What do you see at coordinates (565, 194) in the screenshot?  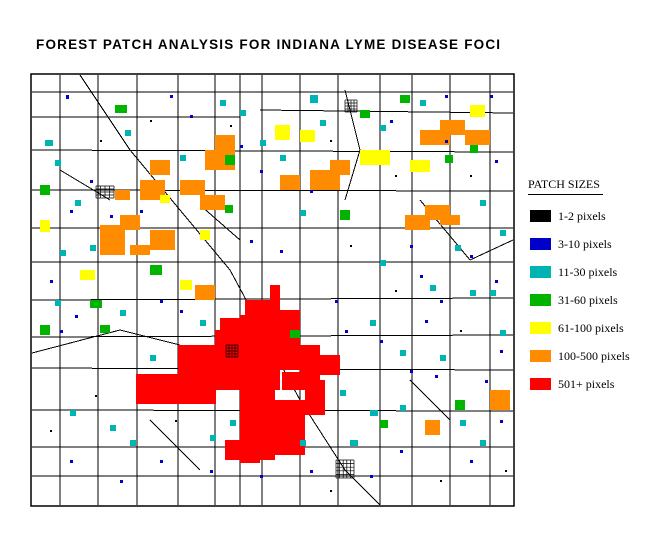 I see `legend-divider` at bounding box center [565, 194].